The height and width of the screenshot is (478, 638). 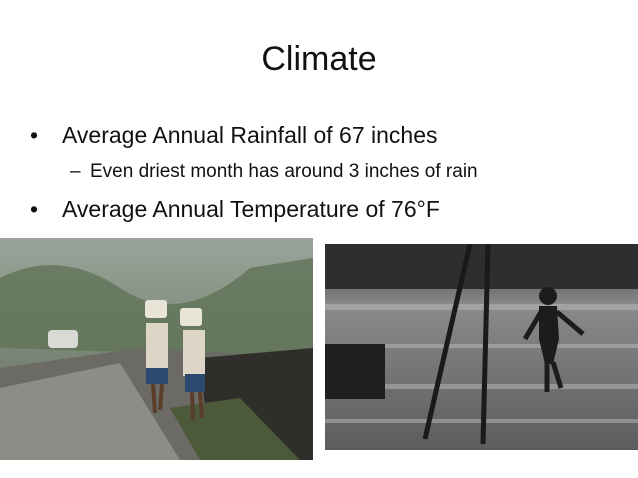 What do you see at coordinates (319, 59) in the screenshot?
I see `slide-title: Climate` at bounding box center [319, 59].